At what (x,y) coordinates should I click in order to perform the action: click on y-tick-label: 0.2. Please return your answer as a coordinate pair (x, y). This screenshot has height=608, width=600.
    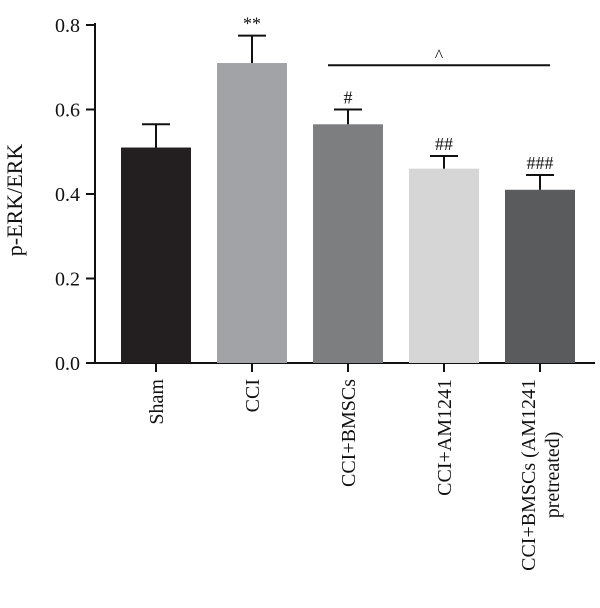
    Looking at the image, I should click on (67, 280).